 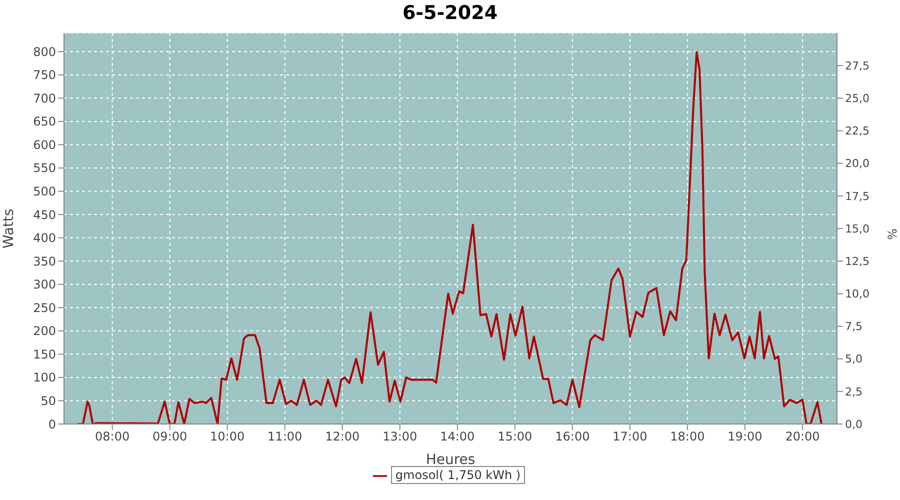 I want to click on y-tick-label: 100, so click(x=44, y=377).